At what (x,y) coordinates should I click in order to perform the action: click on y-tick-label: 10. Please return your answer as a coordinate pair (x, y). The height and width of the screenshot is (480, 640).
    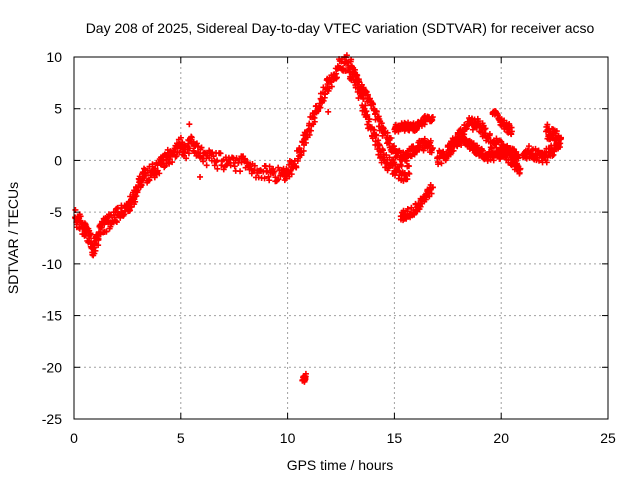
    Looking at the image, I should click on (54, 57).